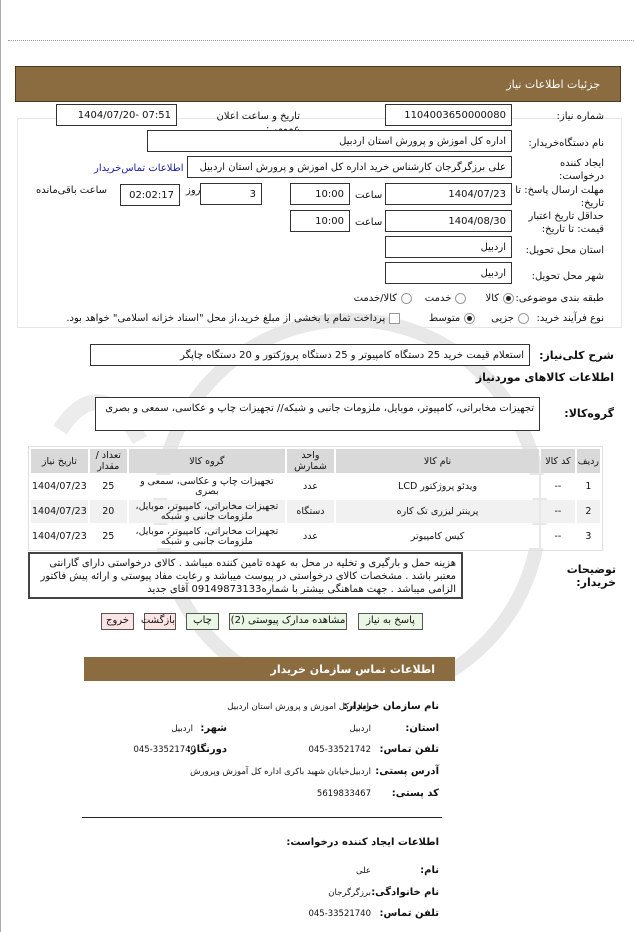 The width and height of the screenshot is (634, 932). I want to click on divider, so click(321, 40).